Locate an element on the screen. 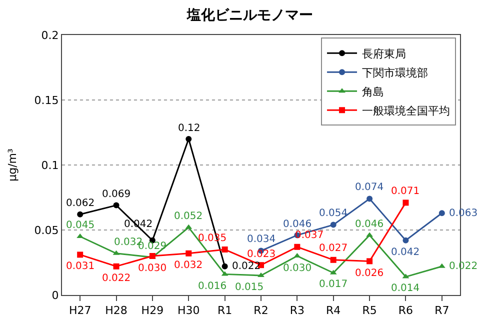 This screenshot has height=330, width=500. data-label: 0.074 is located at coordinates (369, 187).